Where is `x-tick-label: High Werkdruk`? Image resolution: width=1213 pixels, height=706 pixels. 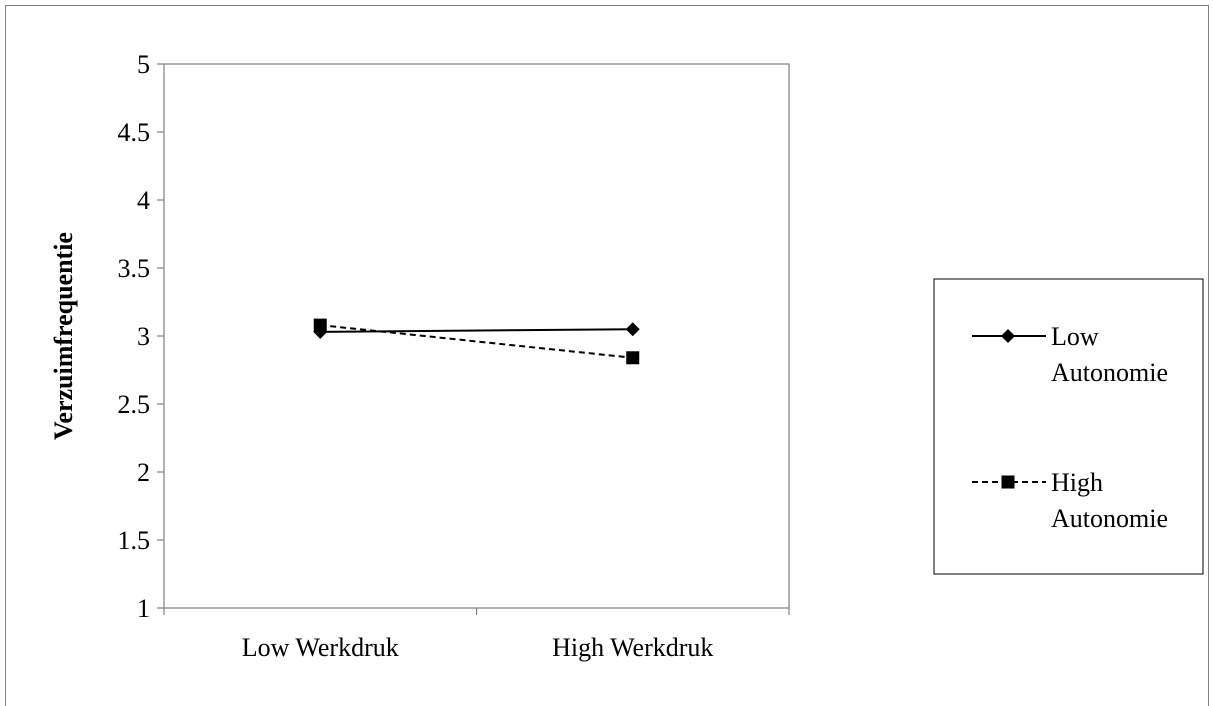
x-tick-label: High Werkdruk is located at coordinates (632, 647).